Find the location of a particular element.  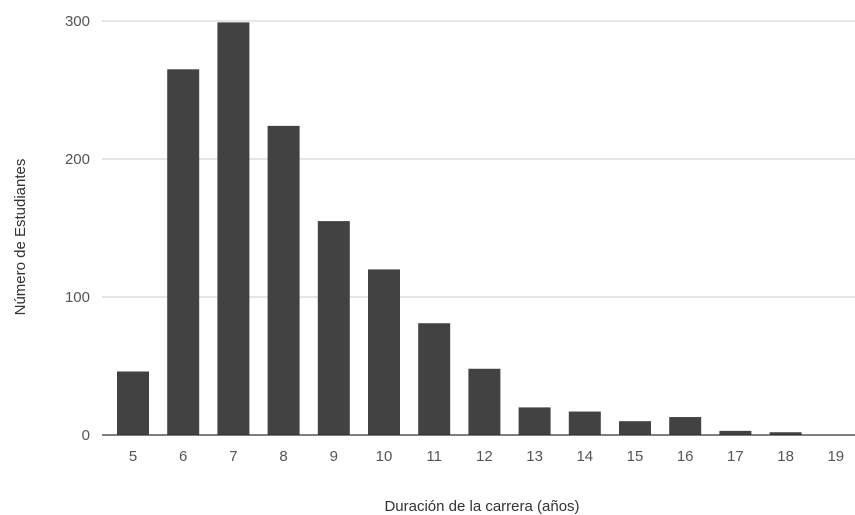

x-tick-label: 12 is located at coordinates (484, 456).